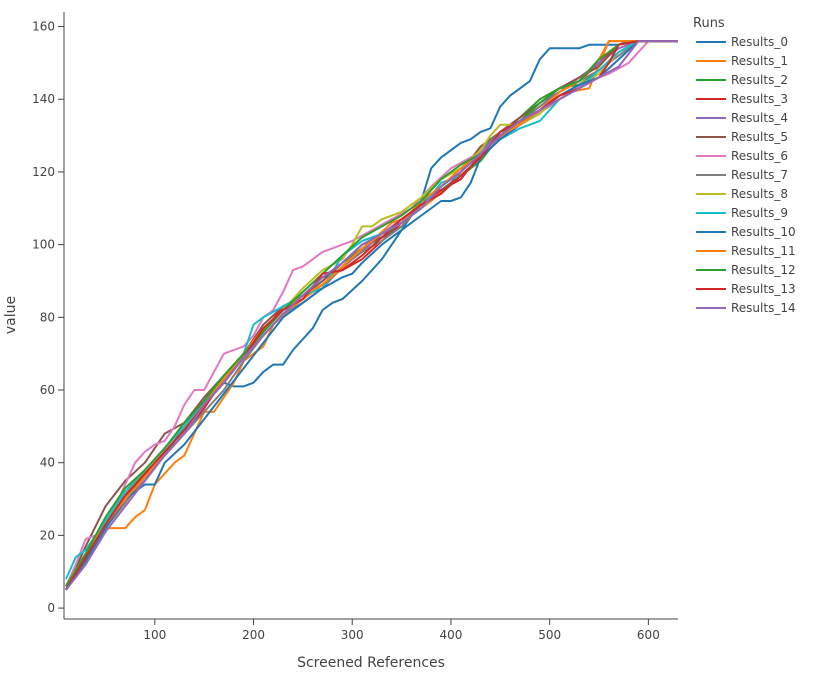 Image resolution: width=825 pixels, height=689 pixels. I want to click on y-tick-label: 120, so click(43, 172).